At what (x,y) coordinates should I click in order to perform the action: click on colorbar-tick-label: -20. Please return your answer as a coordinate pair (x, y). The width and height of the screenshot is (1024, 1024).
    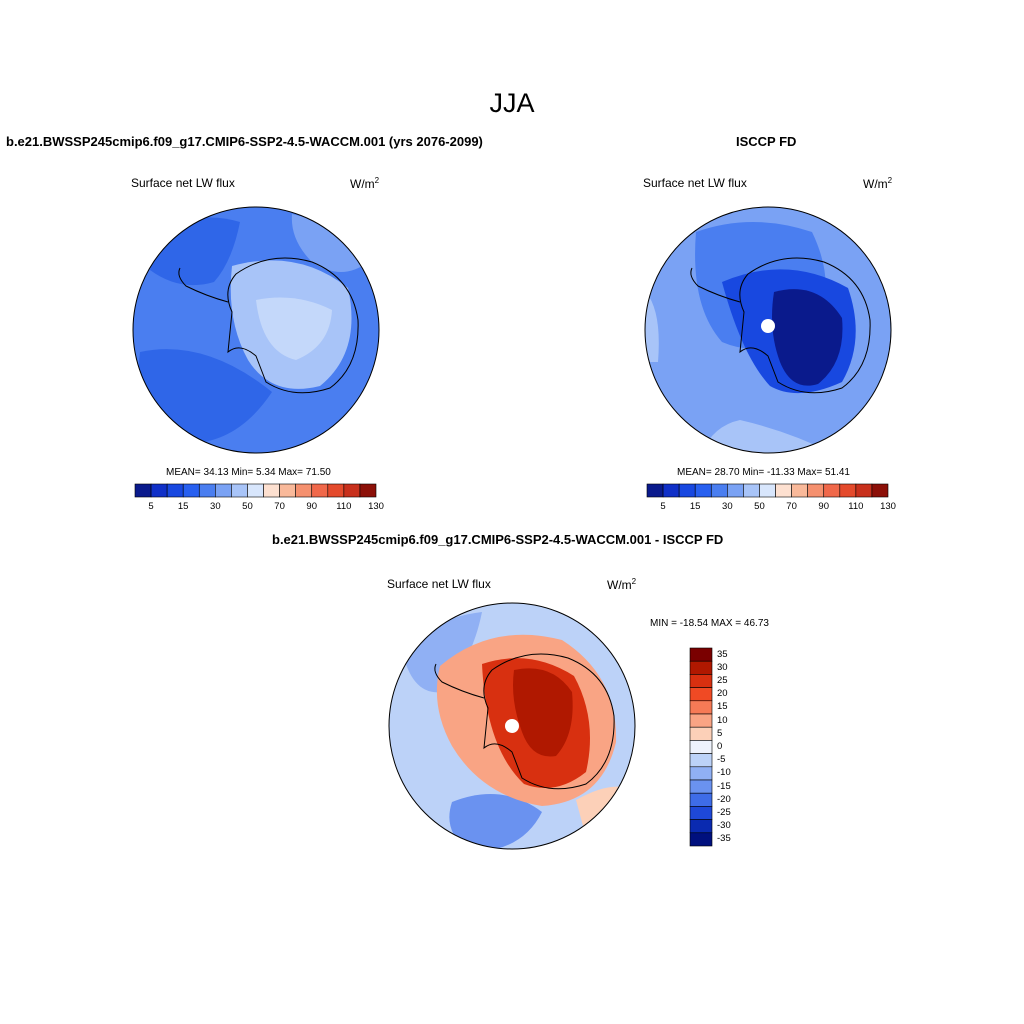
    Looking at the image, I should click on (724, 799).